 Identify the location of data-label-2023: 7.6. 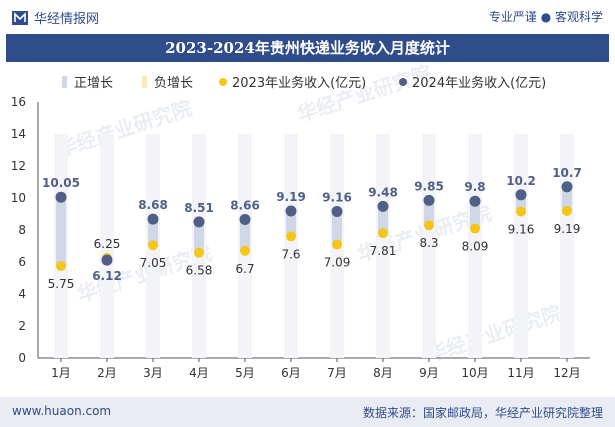
(290, 254).